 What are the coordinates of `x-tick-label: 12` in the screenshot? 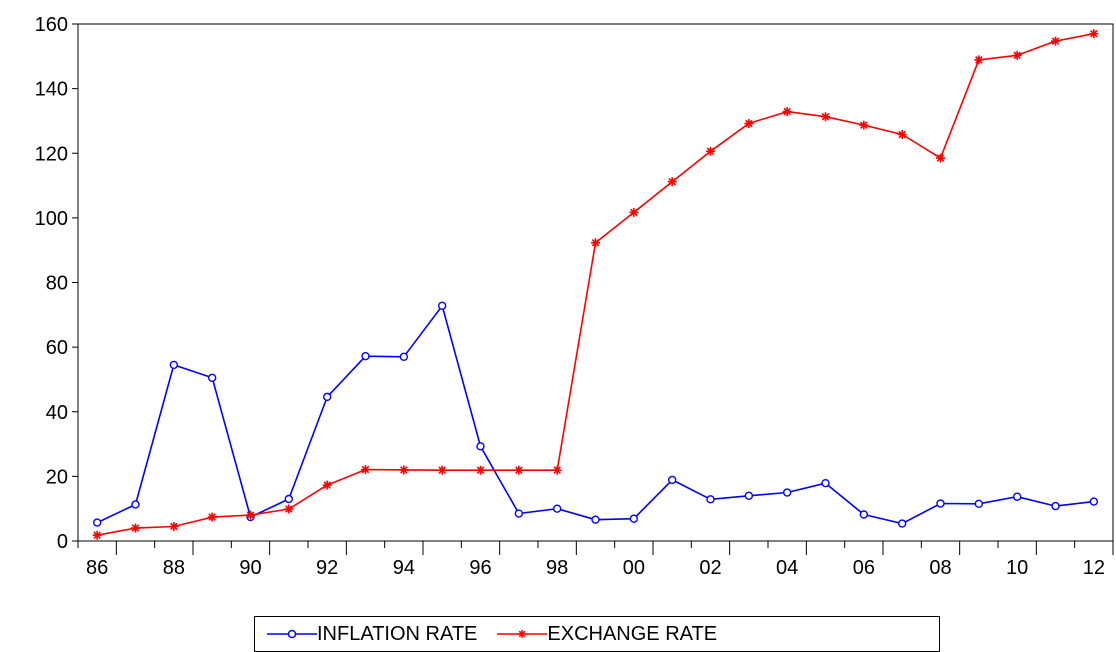 It's located at (1094, 568).